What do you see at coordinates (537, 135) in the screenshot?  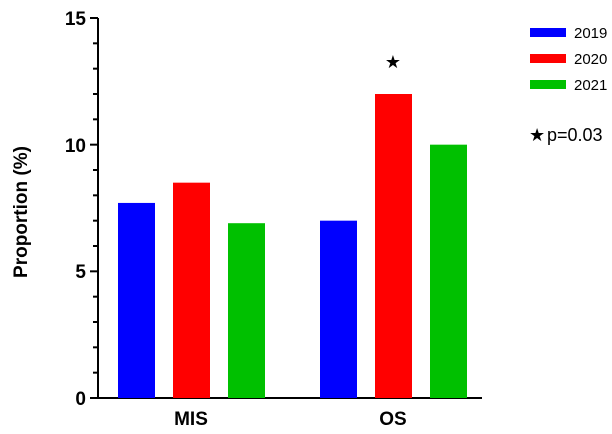 I see `significance-note-star: ★` at bounding box center [537, 135].